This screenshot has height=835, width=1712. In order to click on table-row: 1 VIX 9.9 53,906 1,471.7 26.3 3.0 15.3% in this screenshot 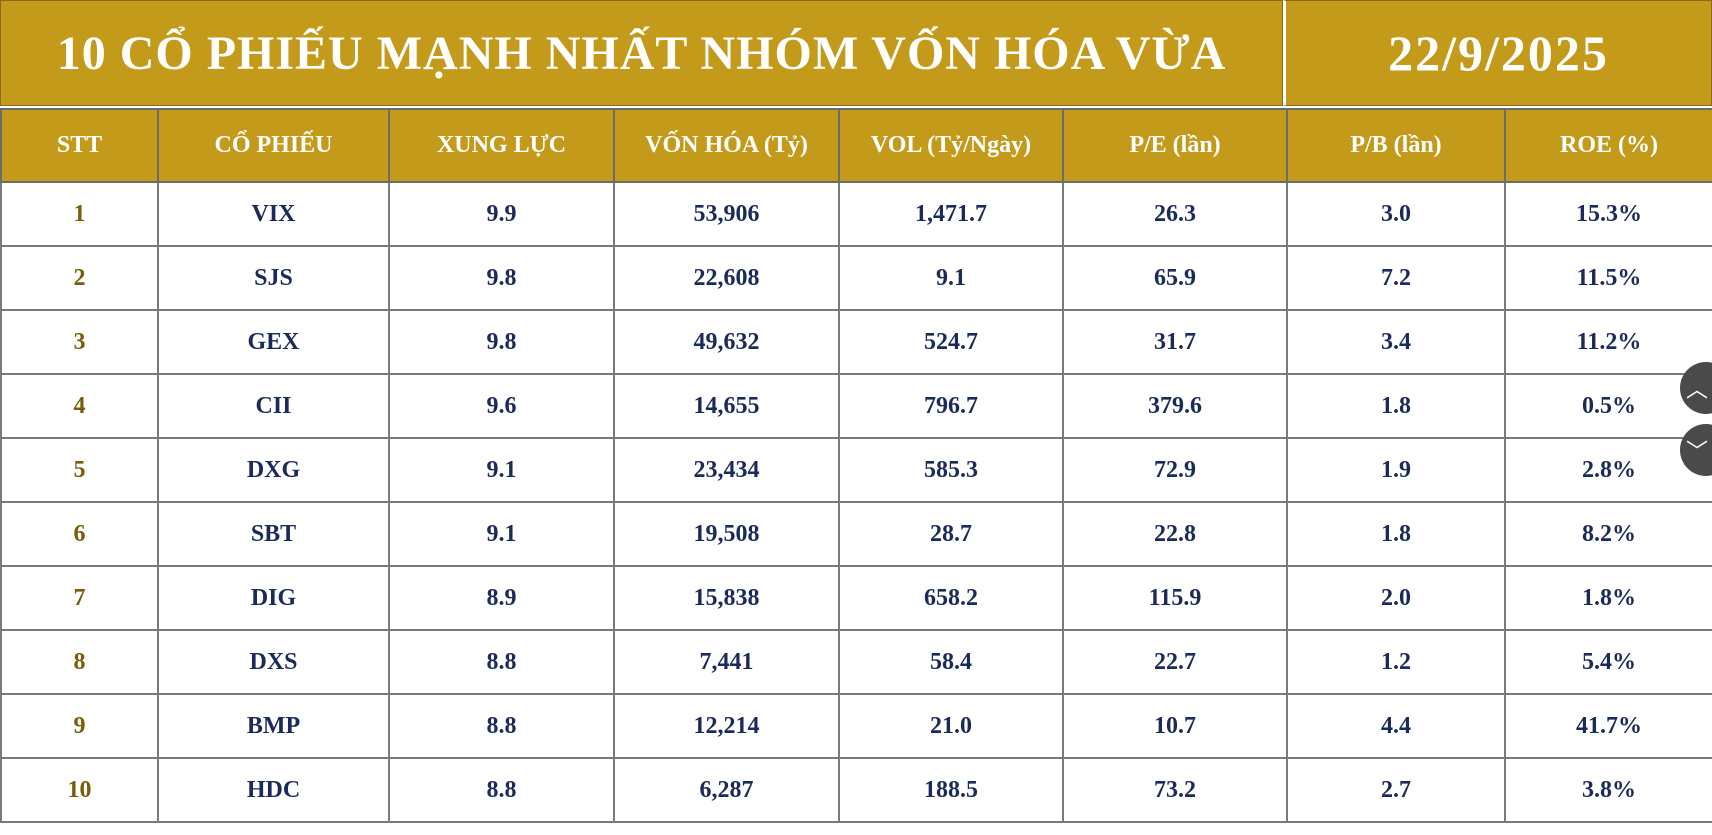, I will do `click(856, 214)`.